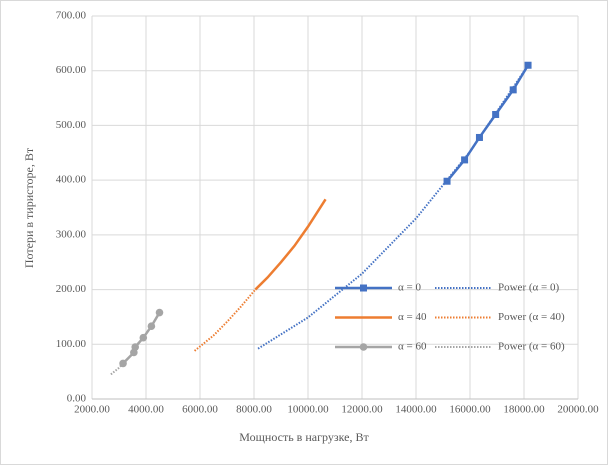  Describe the element at coordinates (200, 410) in the screenshot. I see `x-tick-label: 6000.00` at that location.